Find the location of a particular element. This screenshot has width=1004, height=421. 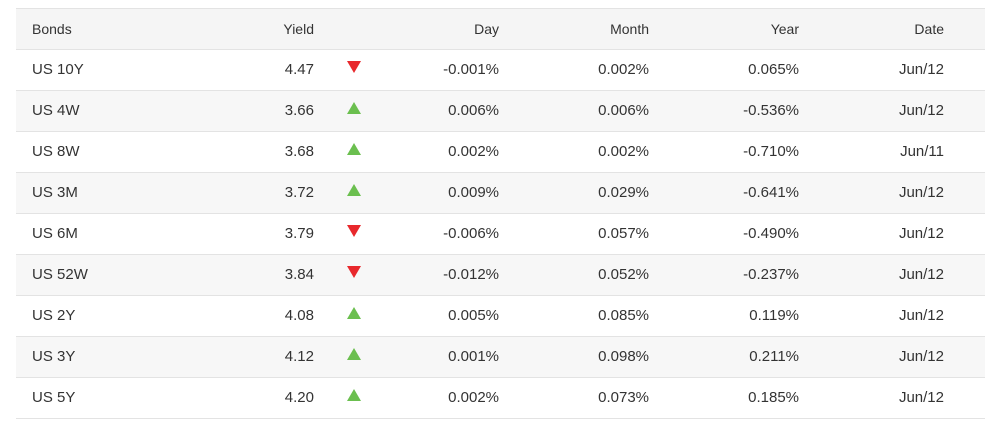

month-change: 0.098% is located at coordinates (574, 357).